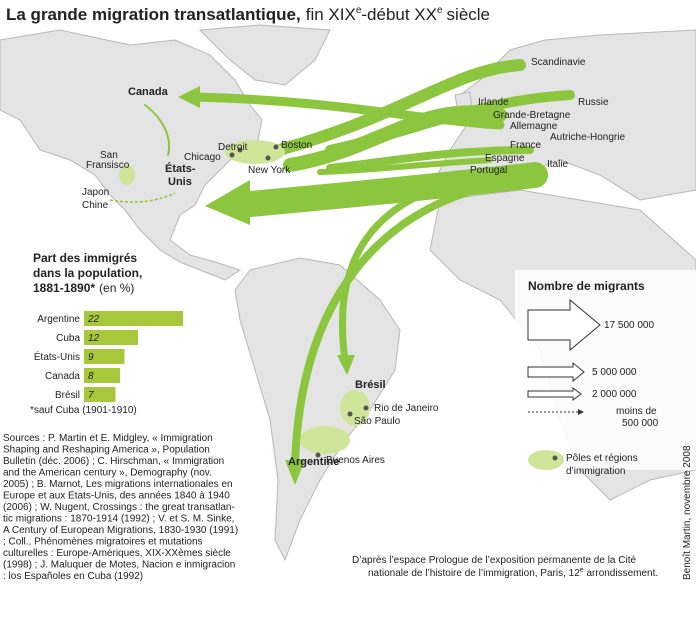 The width and height of the screenshot is (696, 643). Describe the element at coordinates (148, 92) in the screenshot. I see `place-label: Canada` at that location.